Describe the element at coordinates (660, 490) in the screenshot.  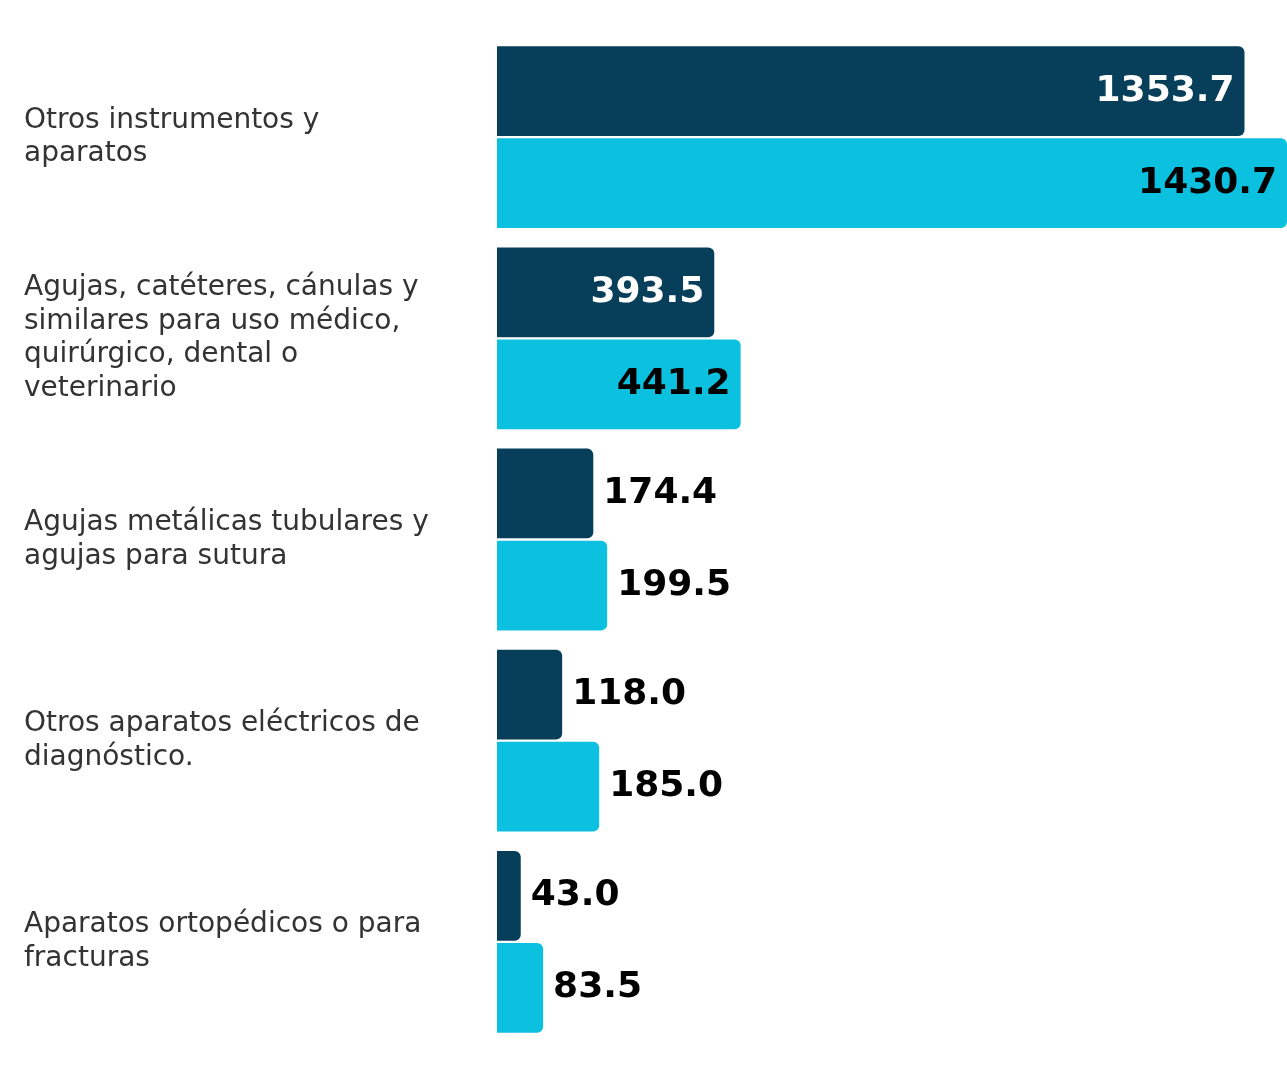
I see `data-label: 174.4` at that location.